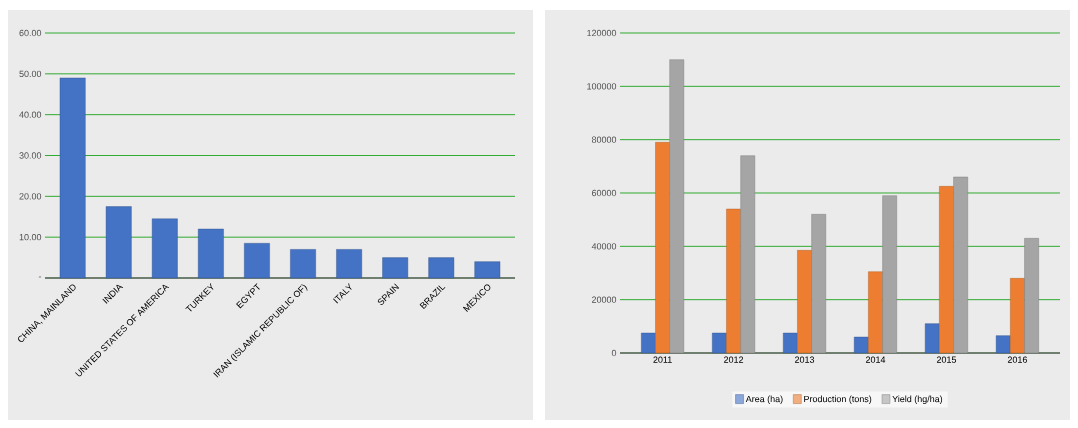 The height and width of the screenshot is (428, 1078). Describe the element at coordinates (875, 359) in the screenshot. I see `x-tick-label: 2014` at that location.